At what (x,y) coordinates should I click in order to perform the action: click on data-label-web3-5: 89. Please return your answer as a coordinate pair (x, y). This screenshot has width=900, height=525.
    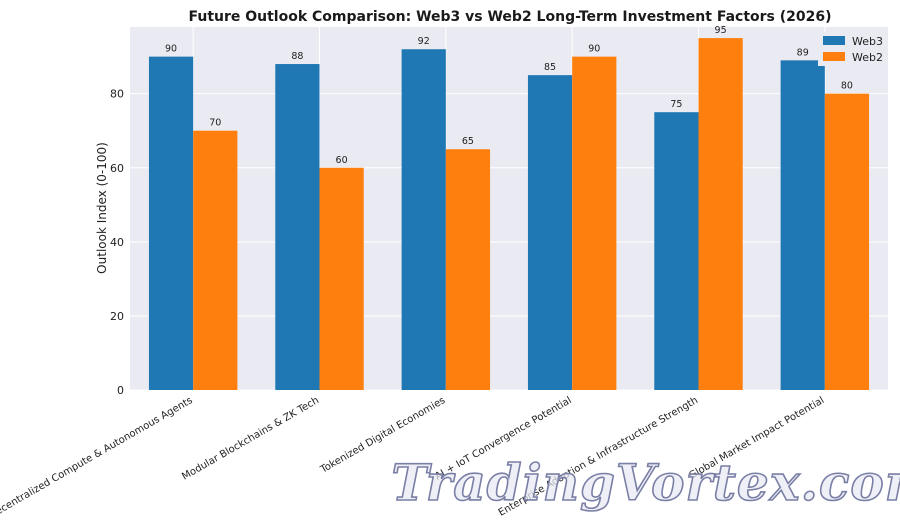
    Looking at the image, I should click on (803, 52).